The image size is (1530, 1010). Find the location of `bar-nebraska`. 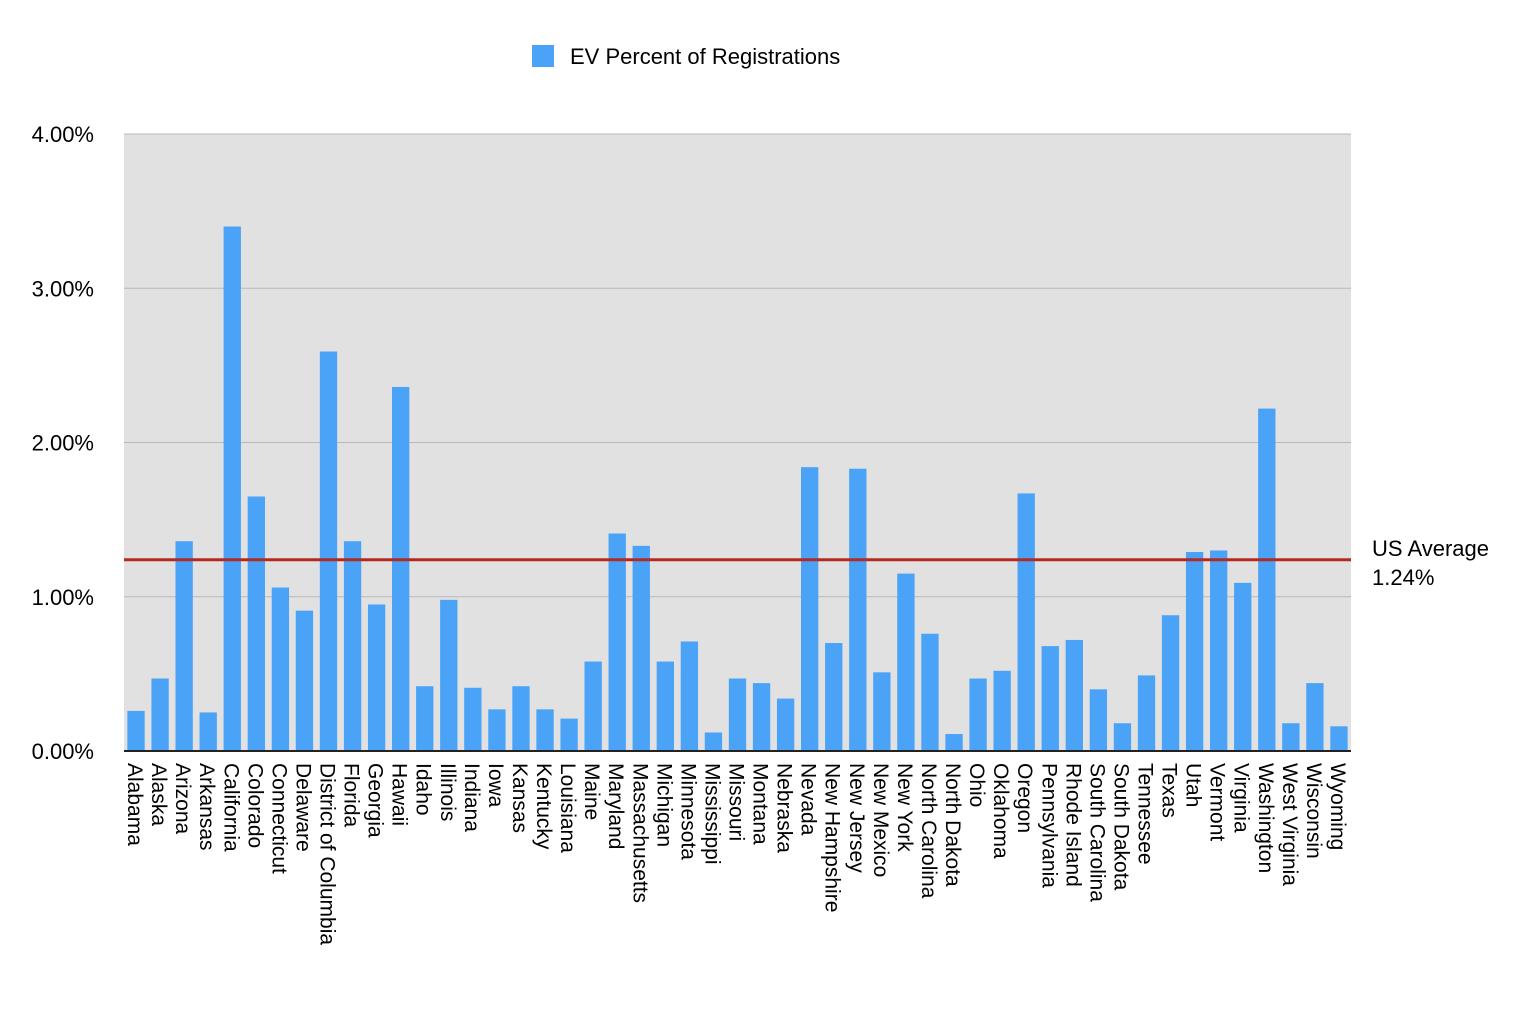

bar-nebraska is located at coordinates (785, 724).